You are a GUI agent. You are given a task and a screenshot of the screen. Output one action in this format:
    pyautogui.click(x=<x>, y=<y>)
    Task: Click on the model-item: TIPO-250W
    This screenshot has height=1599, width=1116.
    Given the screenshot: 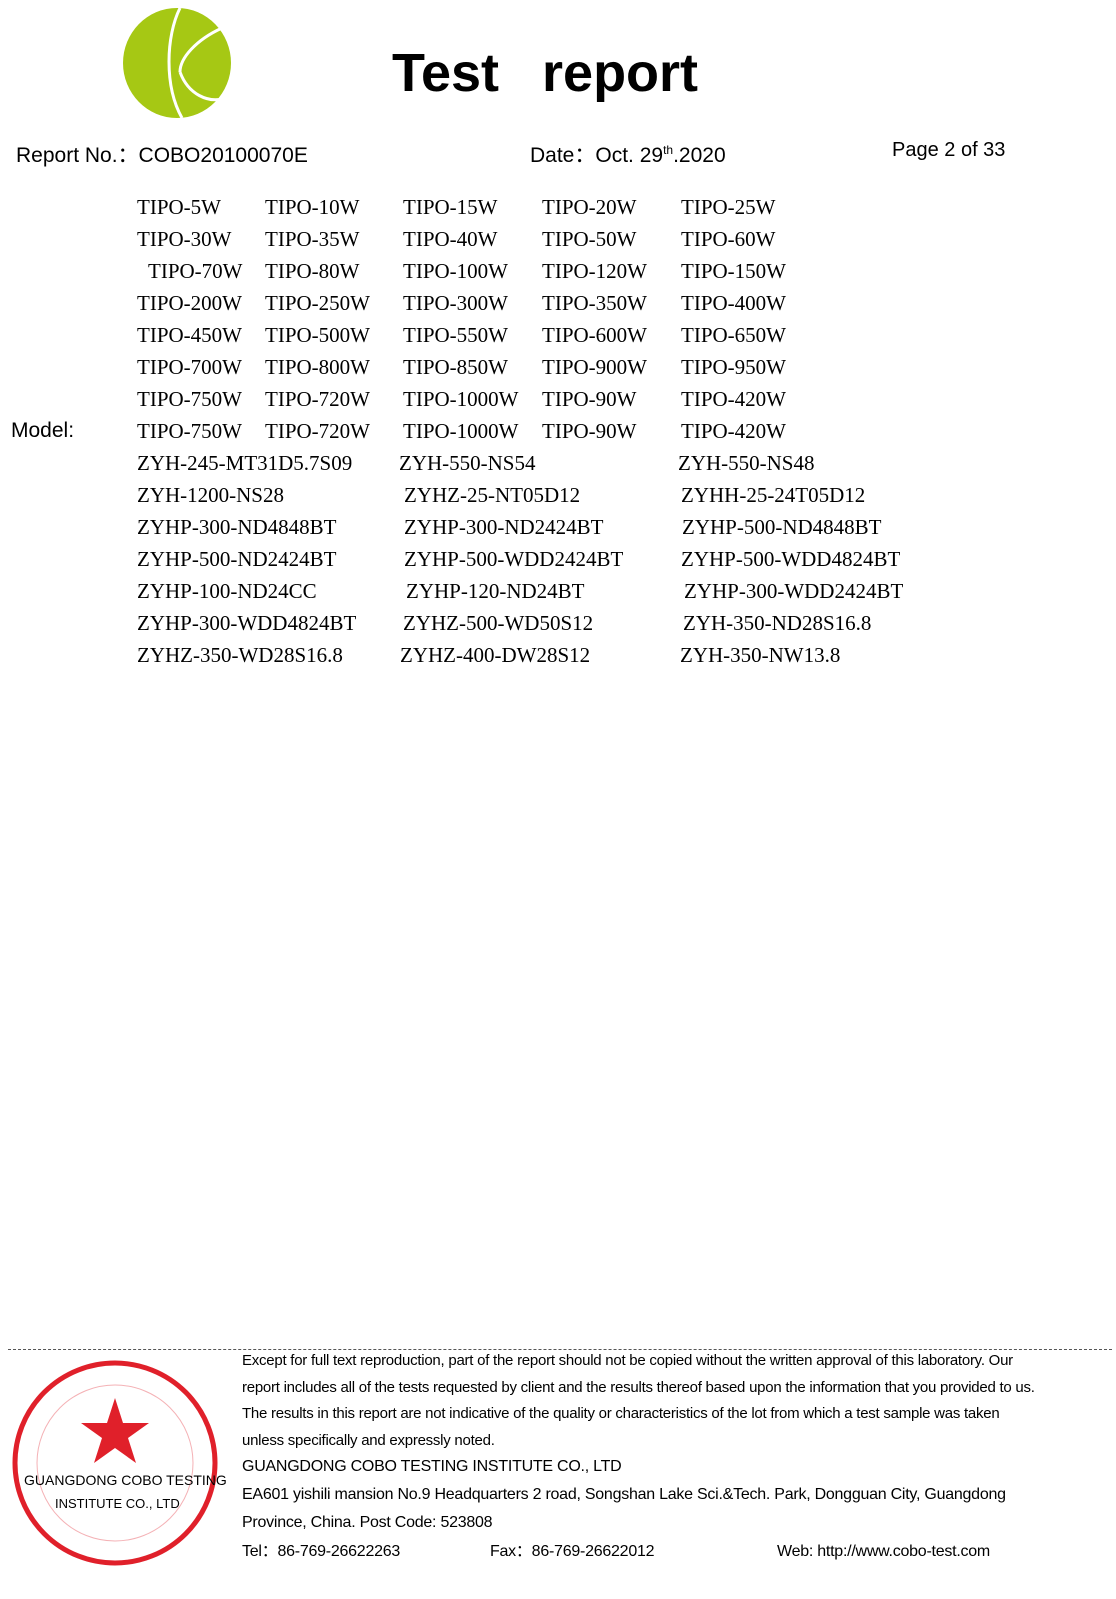 What is the action you would take?
    pyautogui.click(x=317, y=303)
    